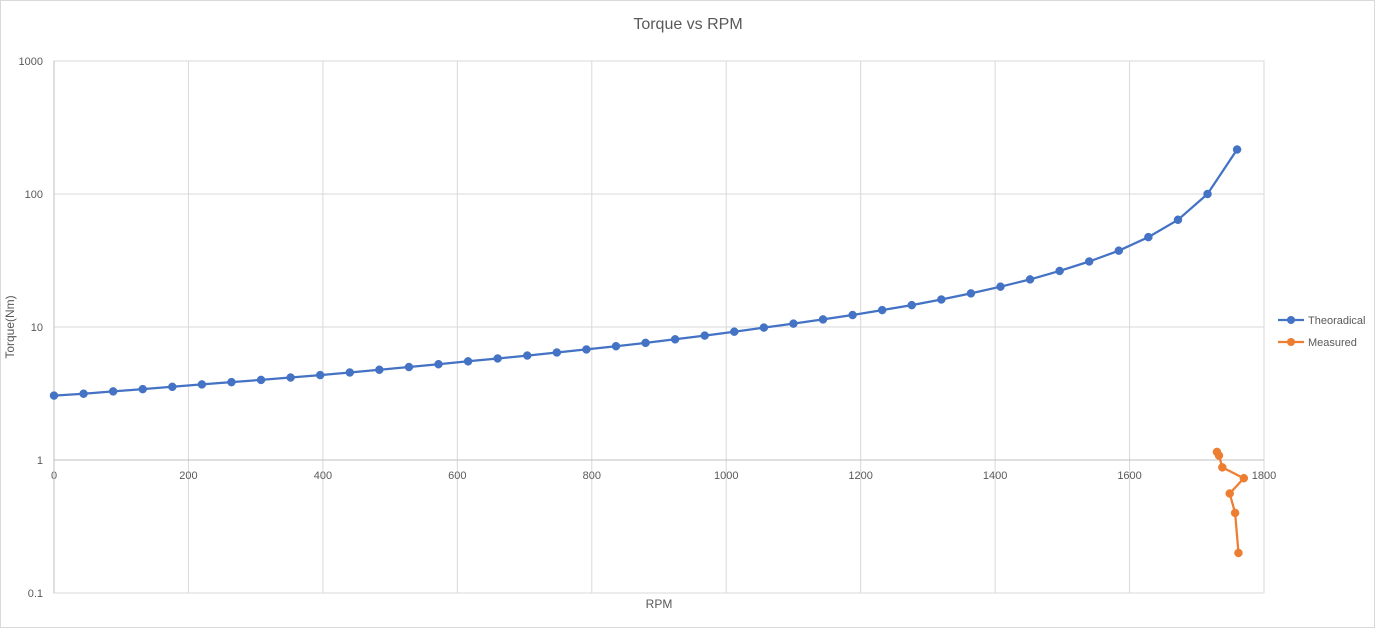 The width and height of the screenshot is (1375, 633). Describe the element at coordinates (10, 326) in the screenshot. I see `y-axis-title: Torque(Nm)` at that location.